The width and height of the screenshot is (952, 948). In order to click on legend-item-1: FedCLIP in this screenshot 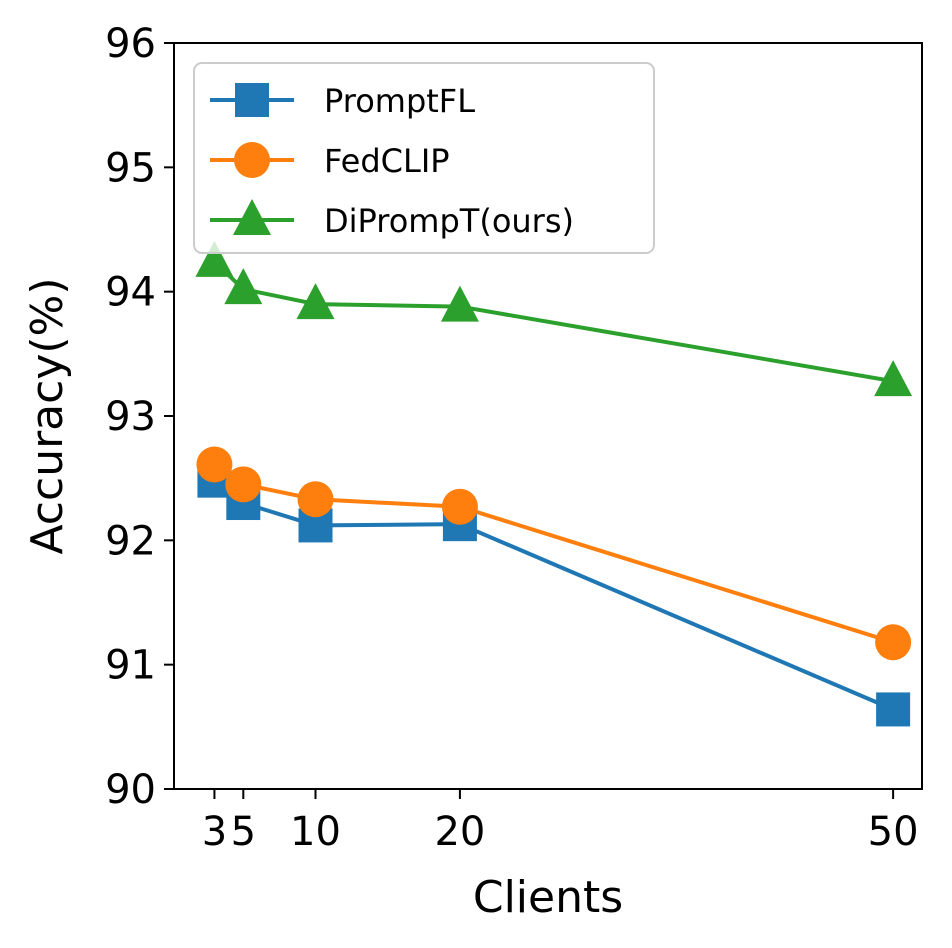, I will do `click(330, 161)`.